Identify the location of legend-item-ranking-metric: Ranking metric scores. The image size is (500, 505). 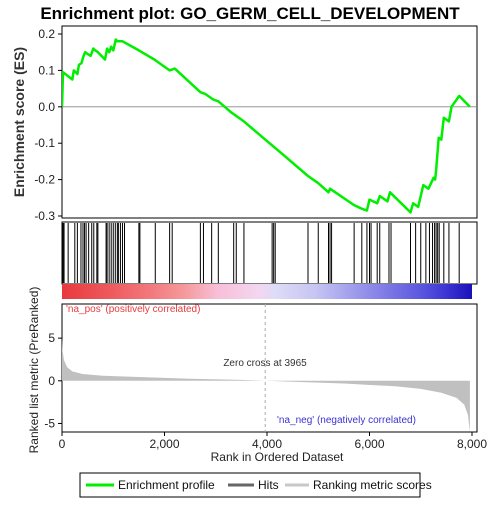
(358, 485).